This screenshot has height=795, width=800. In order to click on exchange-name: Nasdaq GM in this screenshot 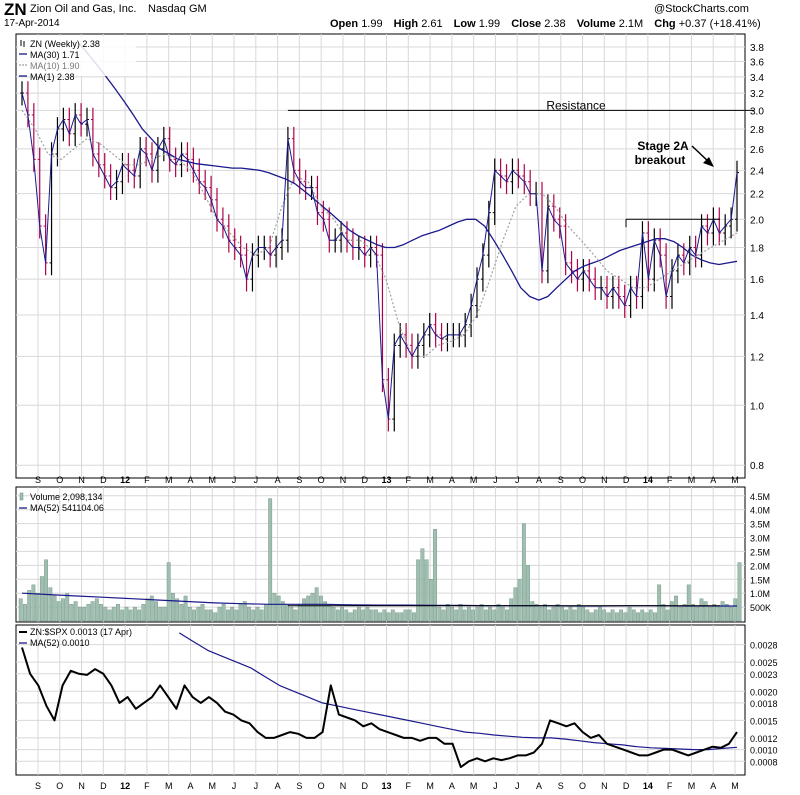, I will do `click(177, 9)`.